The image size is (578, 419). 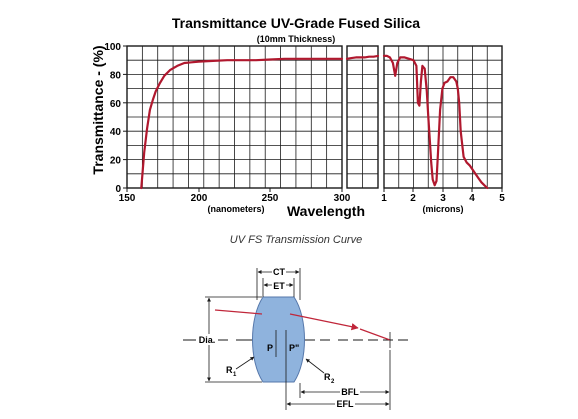 I want to click on dia-label: Dia., so click(x=207, y=340).